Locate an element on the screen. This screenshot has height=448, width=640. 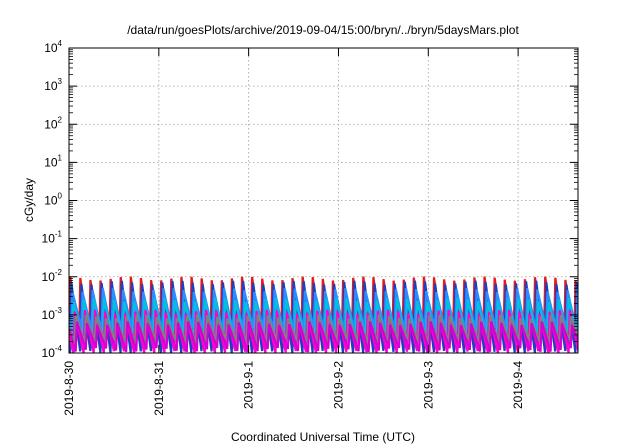
y-tick-label: 10⁻⁴ is located at coordinates (52, 352).